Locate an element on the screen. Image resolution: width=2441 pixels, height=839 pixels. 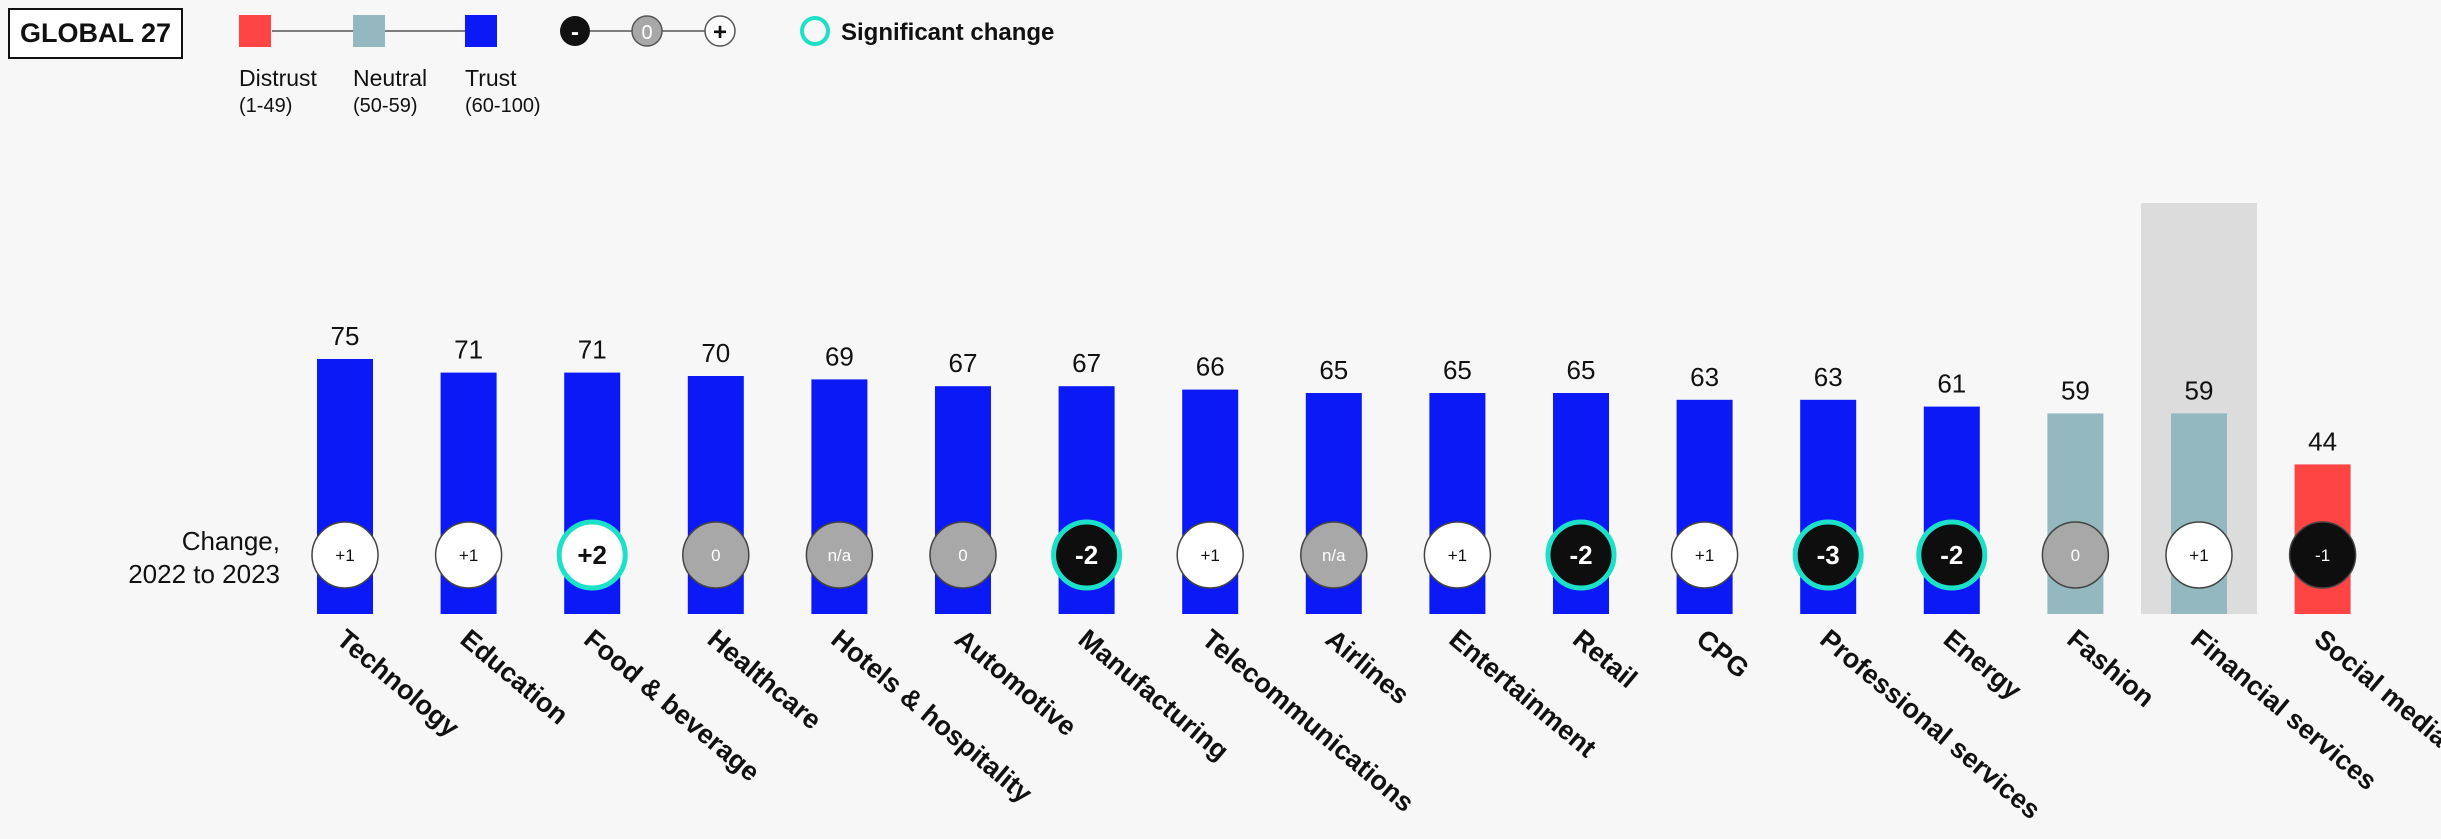
legend-trust-label: Trust is located at coordinates (491, 78).